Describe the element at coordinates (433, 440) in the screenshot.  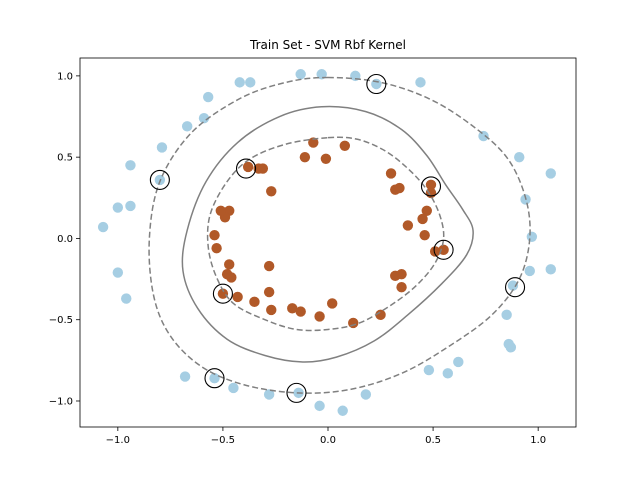
I see `x-tick-label: 0.5` at that location.